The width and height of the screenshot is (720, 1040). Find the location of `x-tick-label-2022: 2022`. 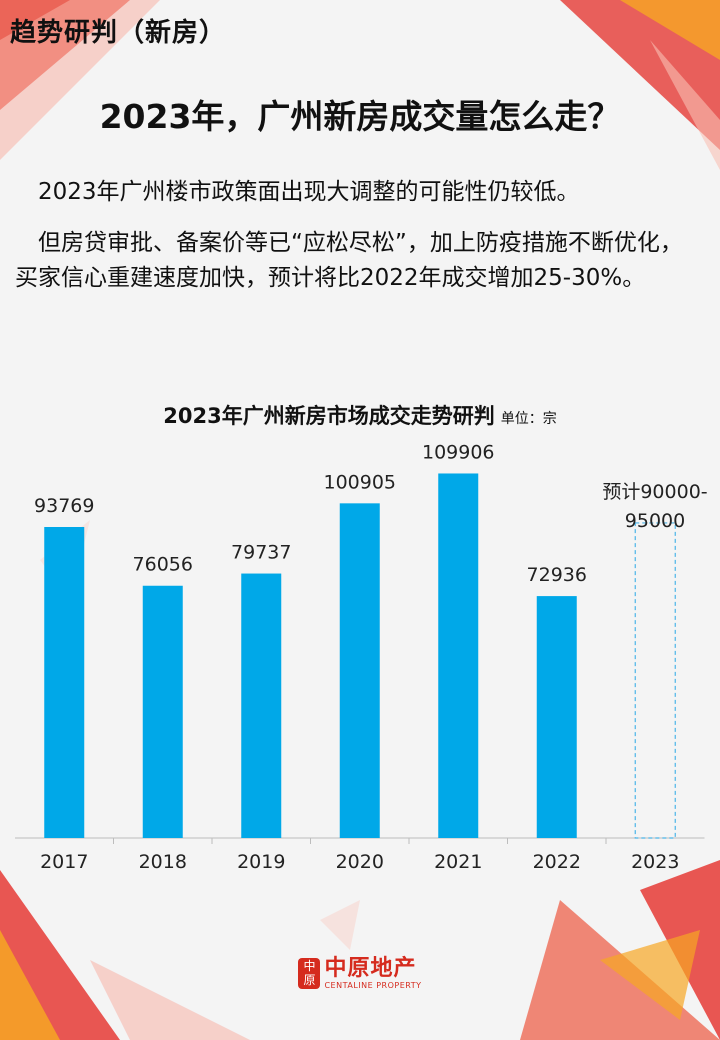

x-tick-label-2022: 2022 is located at coordinates (557, 862).